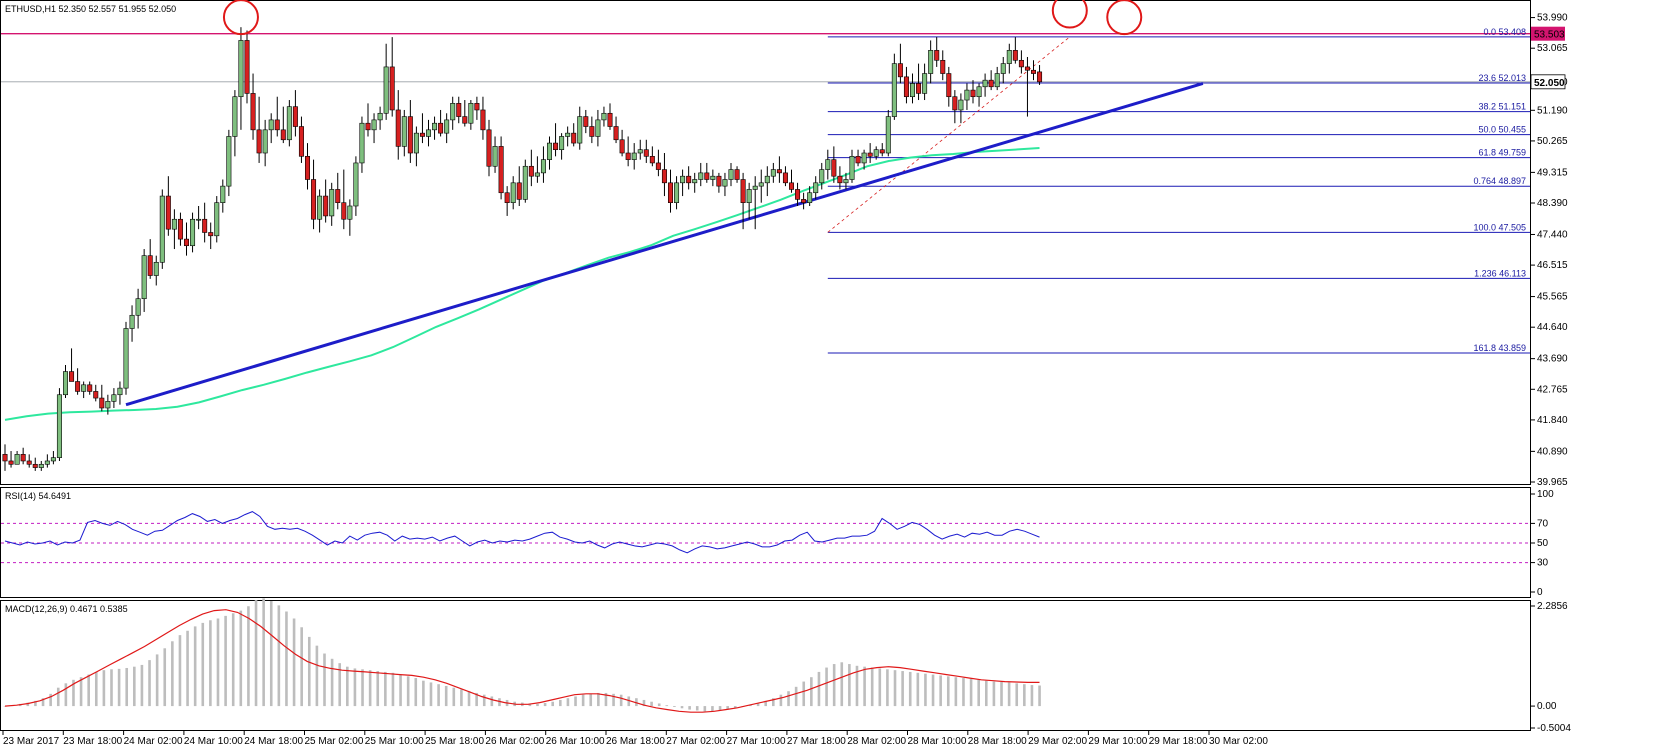 Image resolution: width=1663 pixels, height=746 pixels. I want to click on time-axis-label: 29 Mar 02:00, so click(1057, 741).